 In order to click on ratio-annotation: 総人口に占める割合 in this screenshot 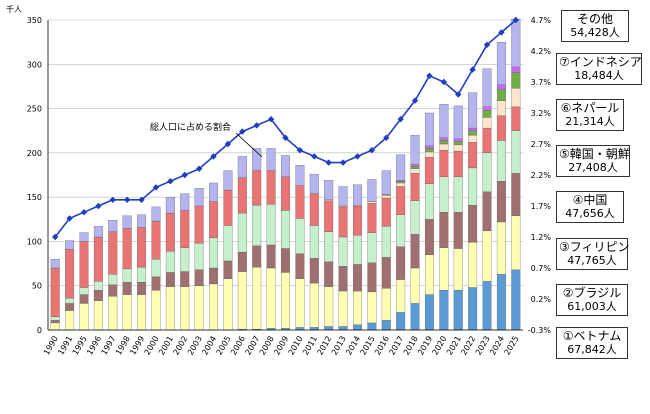, I will do `click(190, 127)`.